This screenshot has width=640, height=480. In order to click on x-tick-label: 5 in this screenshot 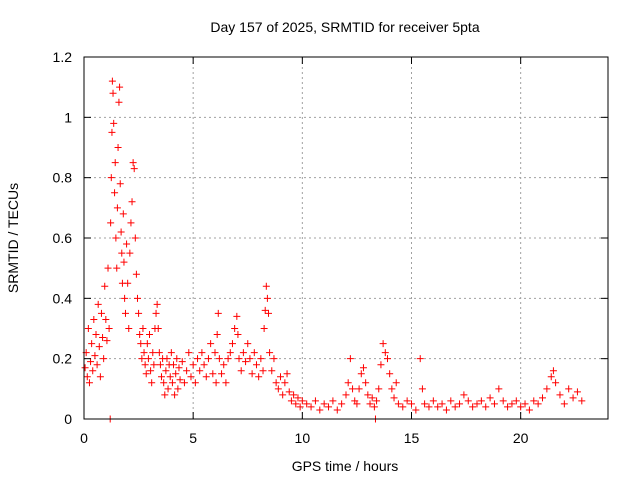, I will do `click(193, 438)`.